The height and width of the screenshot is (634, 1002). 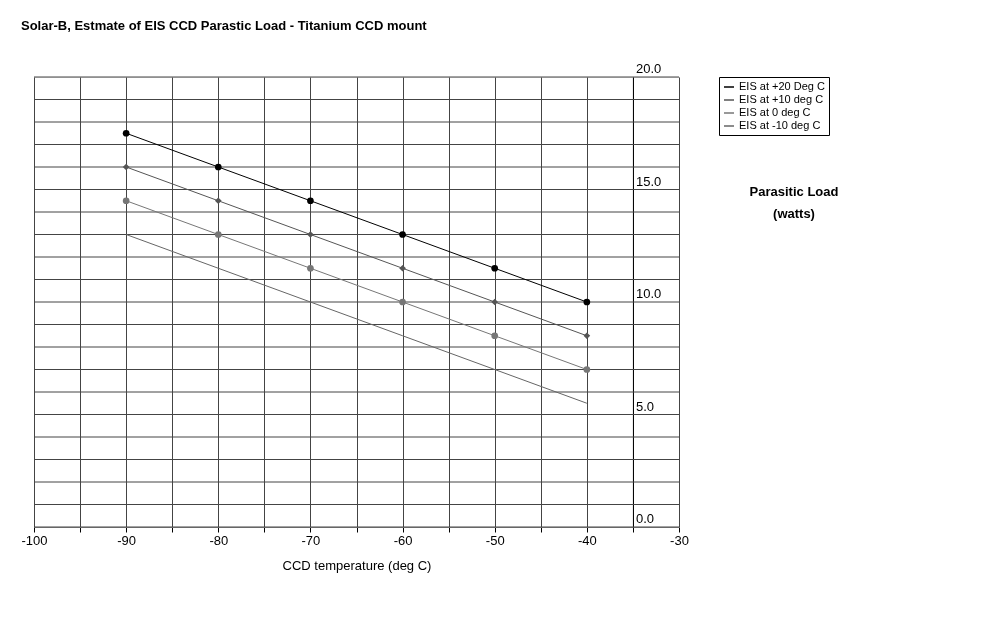 What do you see at coordinates (780, 125) in the screenshot?
I see `legend-label: EIS at -10 deg C` at bounding box center [780, 125].